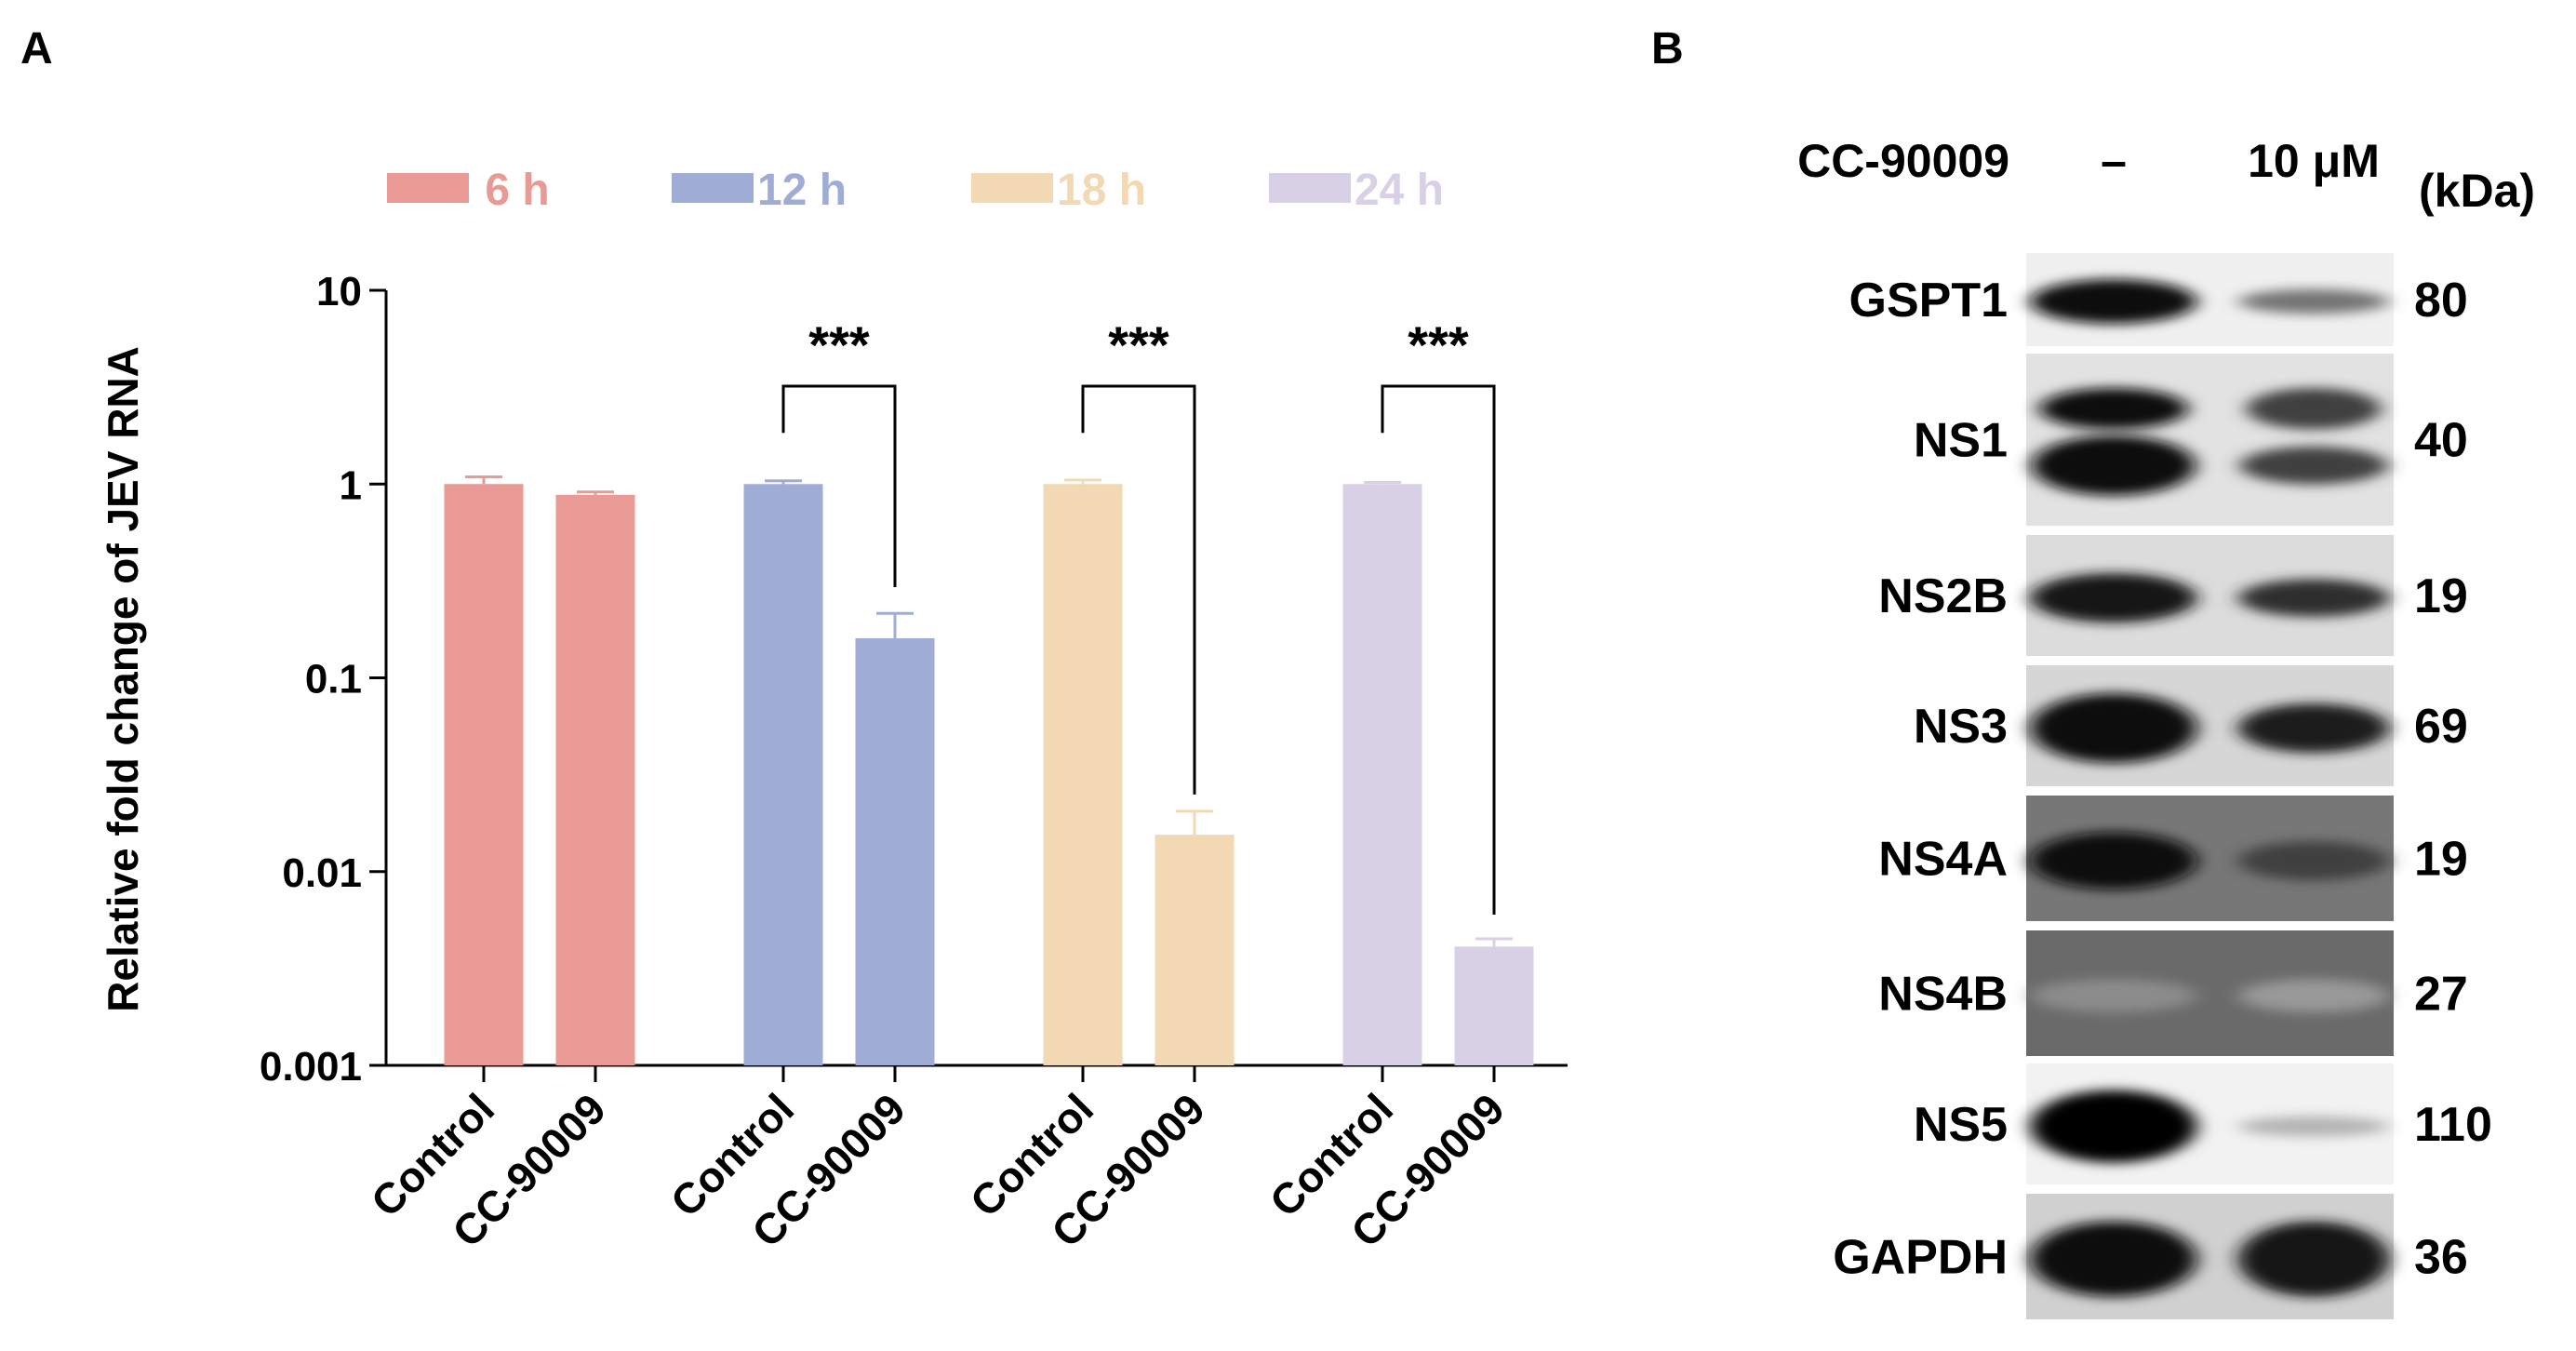  Describe the element at coordinates (2114, 161) in the screenshot. I see `lane-label-control: –` at that location.